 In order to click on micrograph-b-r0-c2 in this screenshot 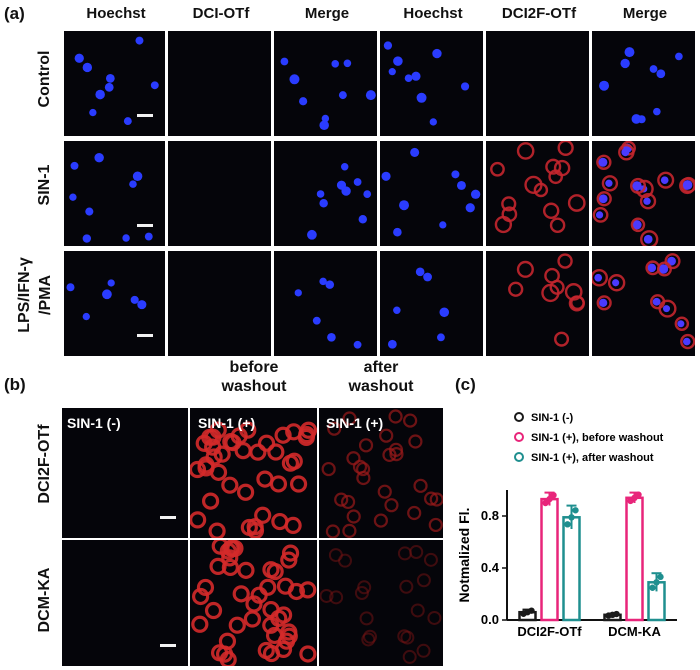, I will do `click(381, 473)`.